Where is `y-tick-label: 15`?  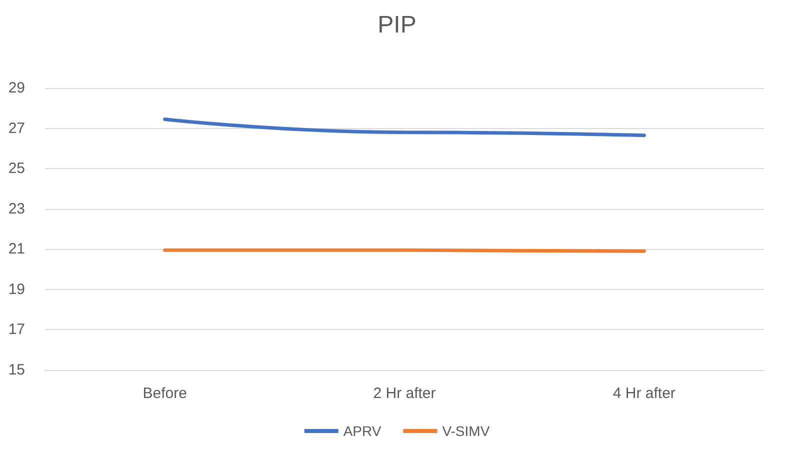
y-tick-label: 15 is located at coordinates (16, 370).